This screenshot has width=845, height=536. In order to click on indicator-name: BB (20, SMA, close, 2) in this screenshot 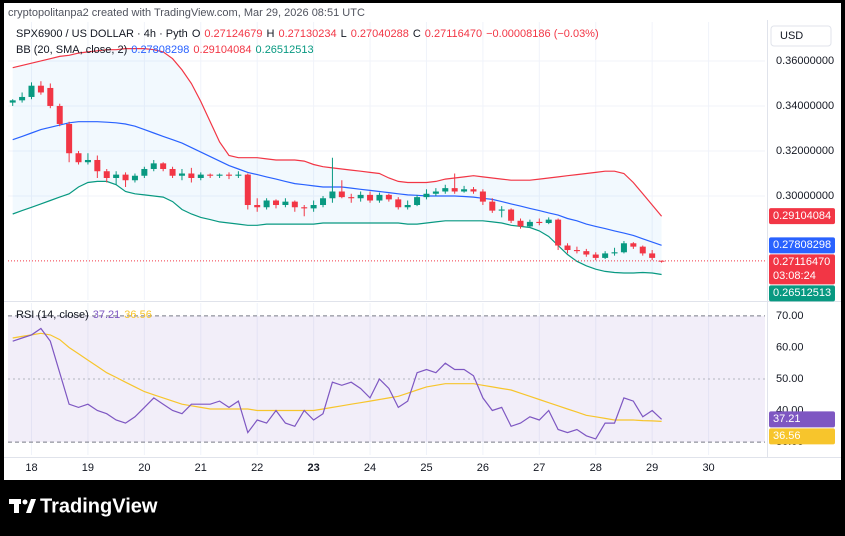, I will do `click(71, 50)`.